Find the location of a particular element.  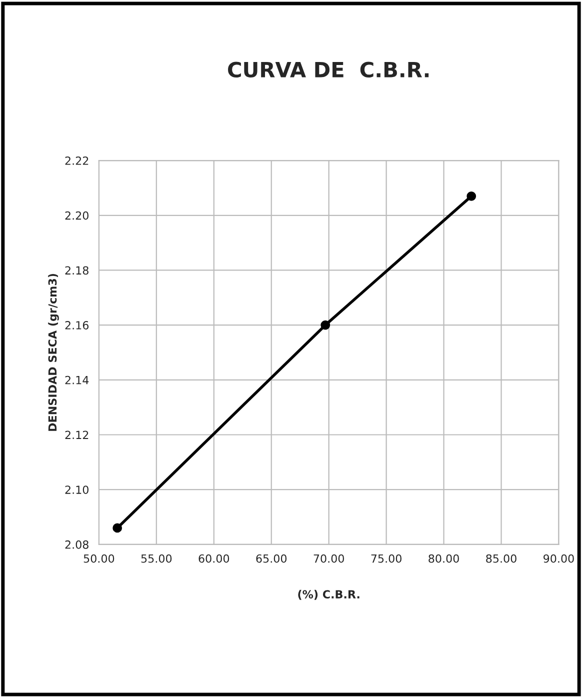

x-axis-title: (%) C.B.R. is located at coordinates (329, 595).